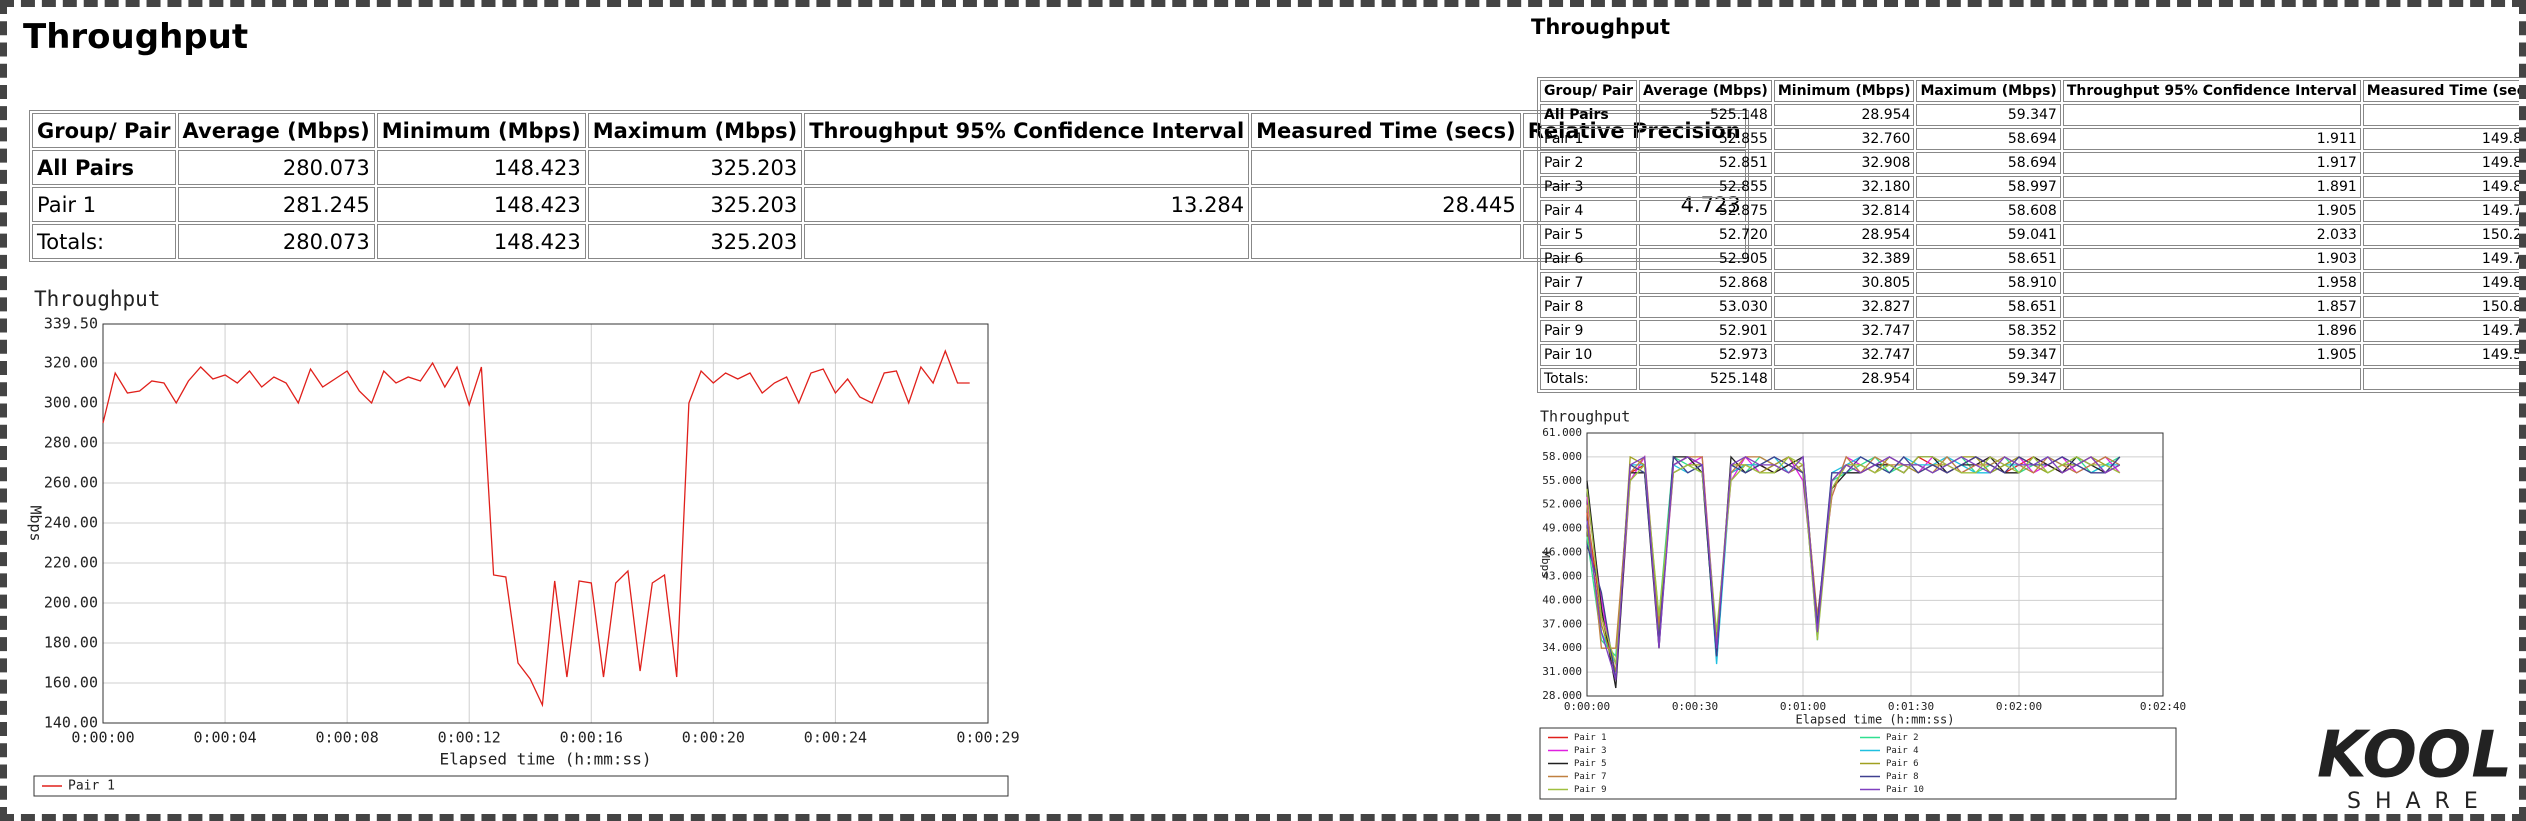 This screenshot has width=2526, height=821. What do you see at coordinates (1589, 211) in the screenshot?
I see `table-cell: Pair 4` at bounding box center [1589, 211].